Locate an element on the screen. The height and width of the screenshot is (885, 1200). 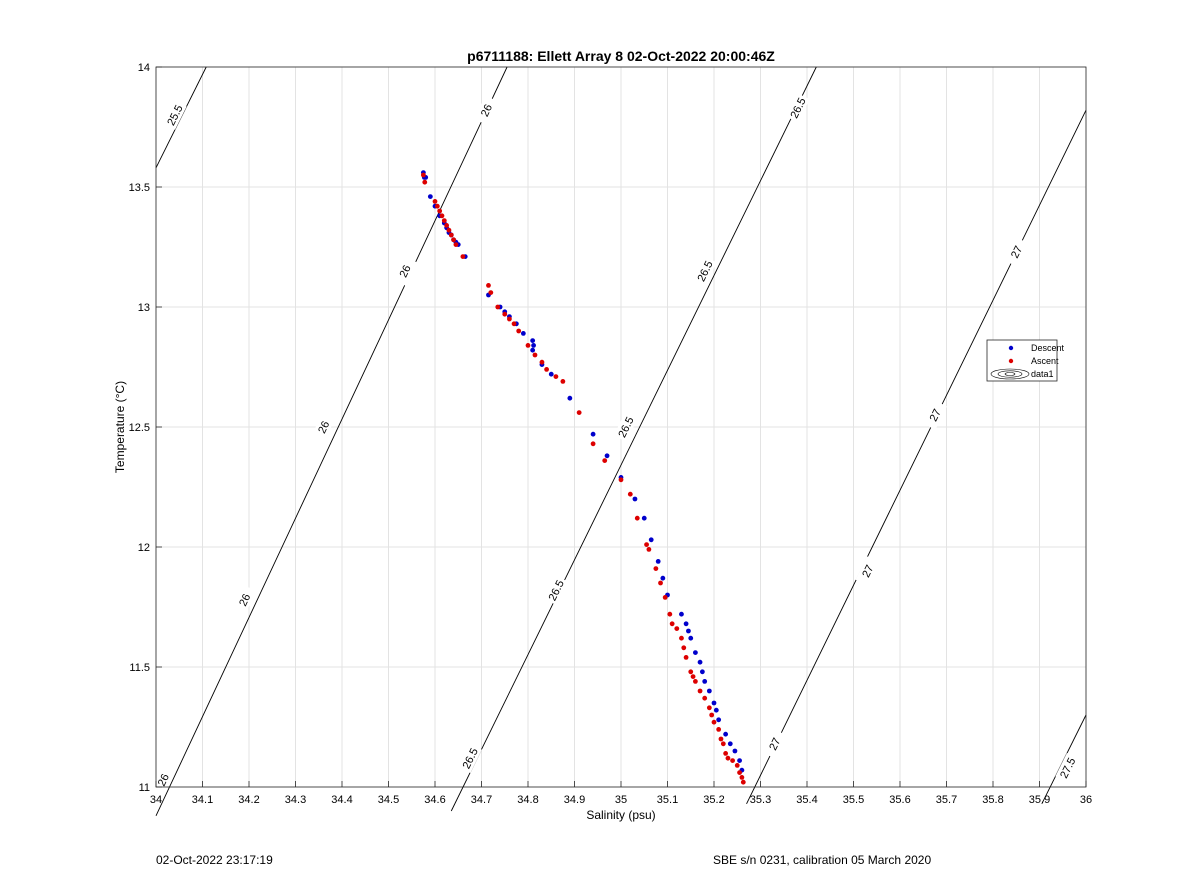
y-tick-label: 14 is located at coordinates (144, 68).